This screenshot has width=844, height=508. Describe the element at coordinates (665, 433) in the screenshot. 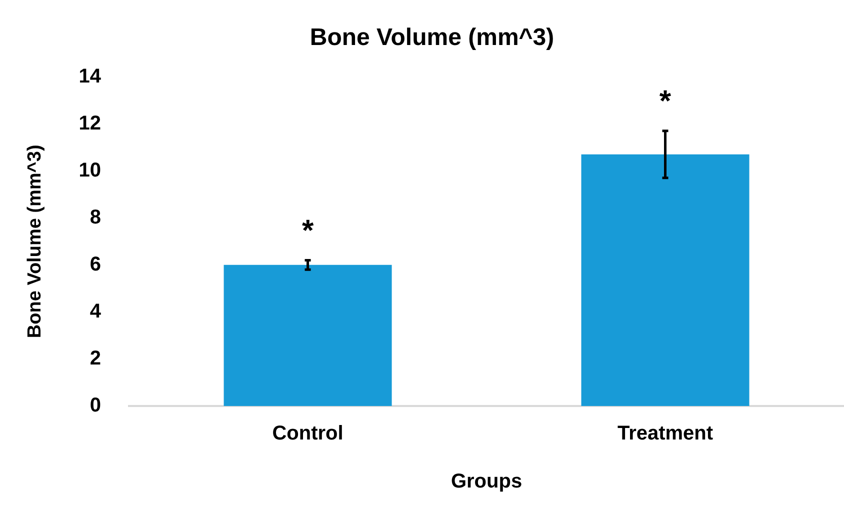

I see `x-tick-label: Treatment` at that location.